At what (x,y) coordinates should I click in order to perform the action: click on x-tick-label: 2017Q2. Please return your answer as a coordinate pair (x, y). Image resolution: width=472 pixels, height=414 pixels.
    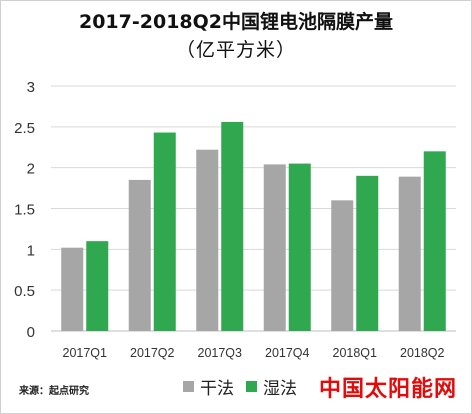
    Looking at the image, I should click on (152, 353).